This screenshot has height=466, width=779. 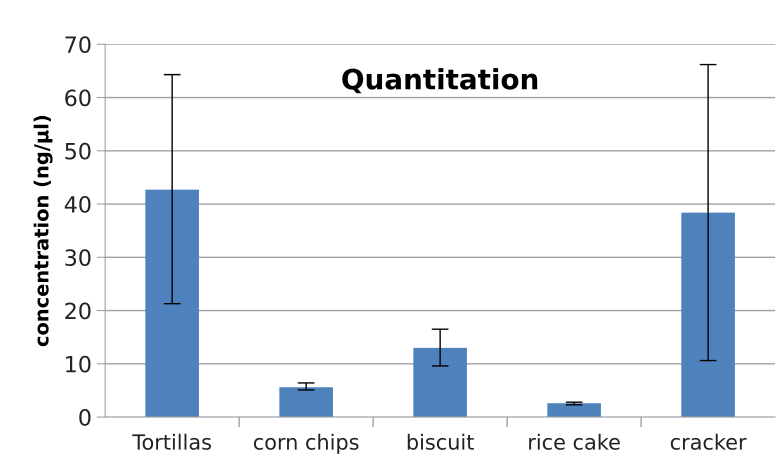 I want to click on y-tick-label: 20, so click(x=77, y=311).